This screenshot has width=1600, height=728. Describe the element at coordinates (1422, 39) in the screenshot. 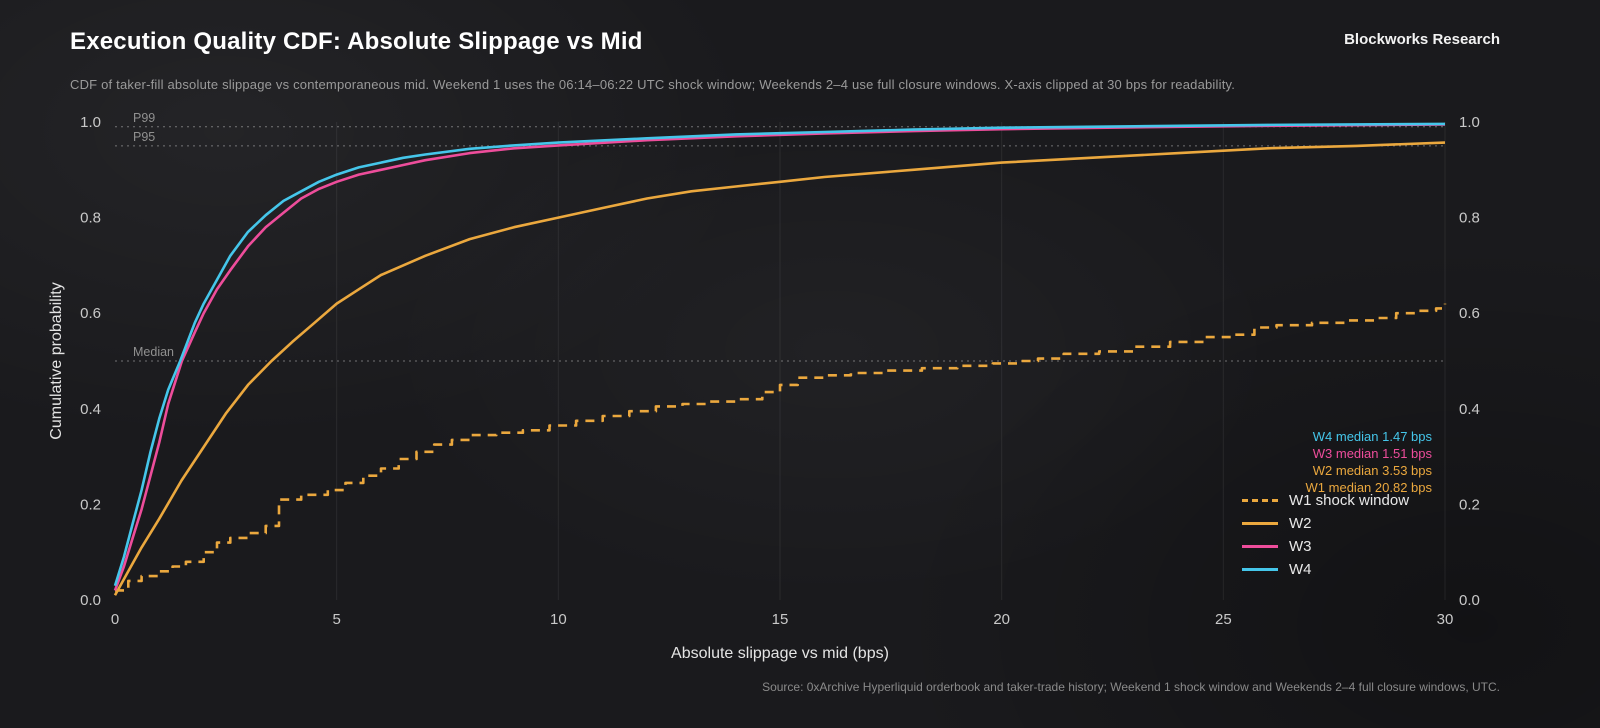

I see `brand-logo: Blockworks Research` at that location.